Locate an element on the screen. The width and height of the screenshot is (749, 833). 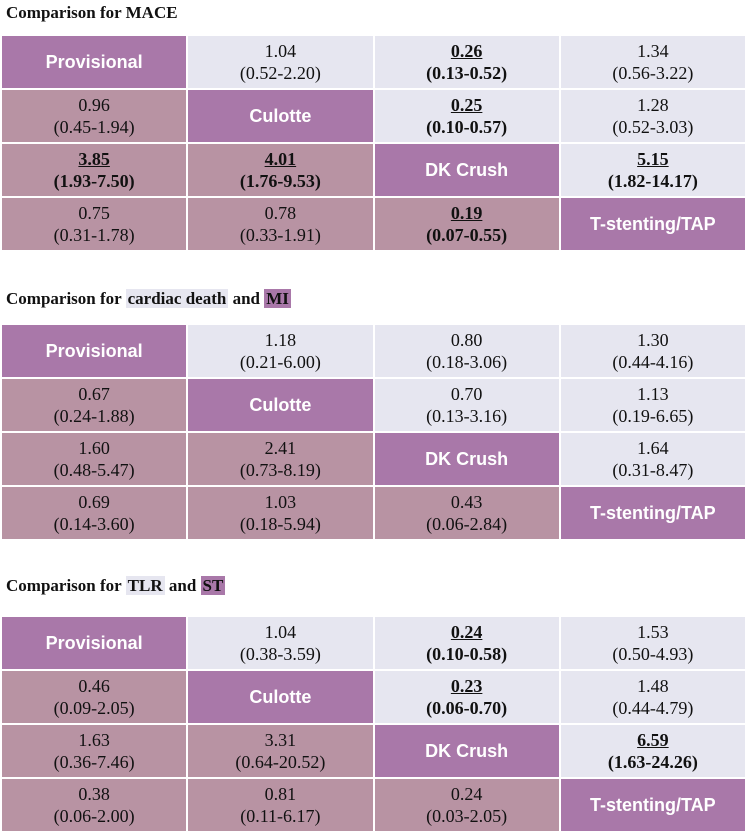
odds-ratio: 0.69 is located at coordinates (94, 502).